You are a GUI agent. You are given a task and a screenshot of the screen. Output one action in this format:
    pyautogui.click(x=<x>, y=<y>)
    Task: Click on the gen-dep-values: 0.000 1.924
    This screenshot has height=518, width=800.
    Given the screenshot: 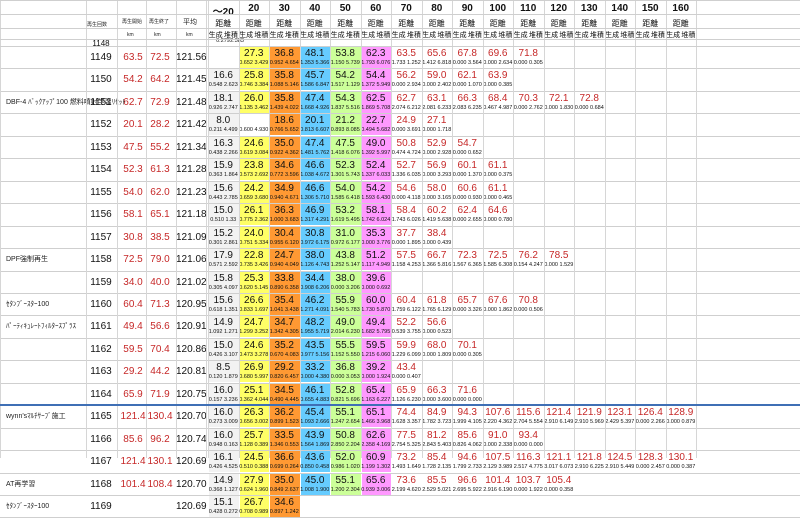 What is the action you would take?
    pyautogui.click(x=376, y=377)
    